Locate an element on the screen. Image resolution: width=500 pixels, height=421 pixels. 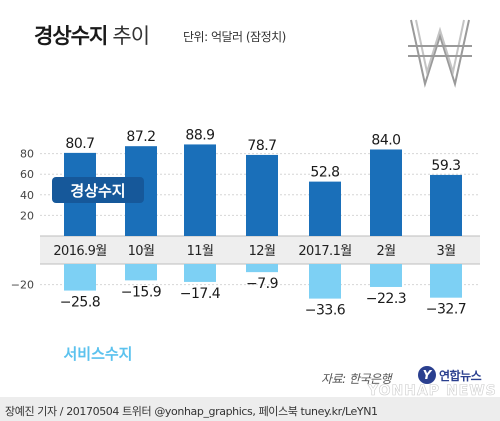
chart-title: 경상수지 추이 is located at coordinates (92, 35).